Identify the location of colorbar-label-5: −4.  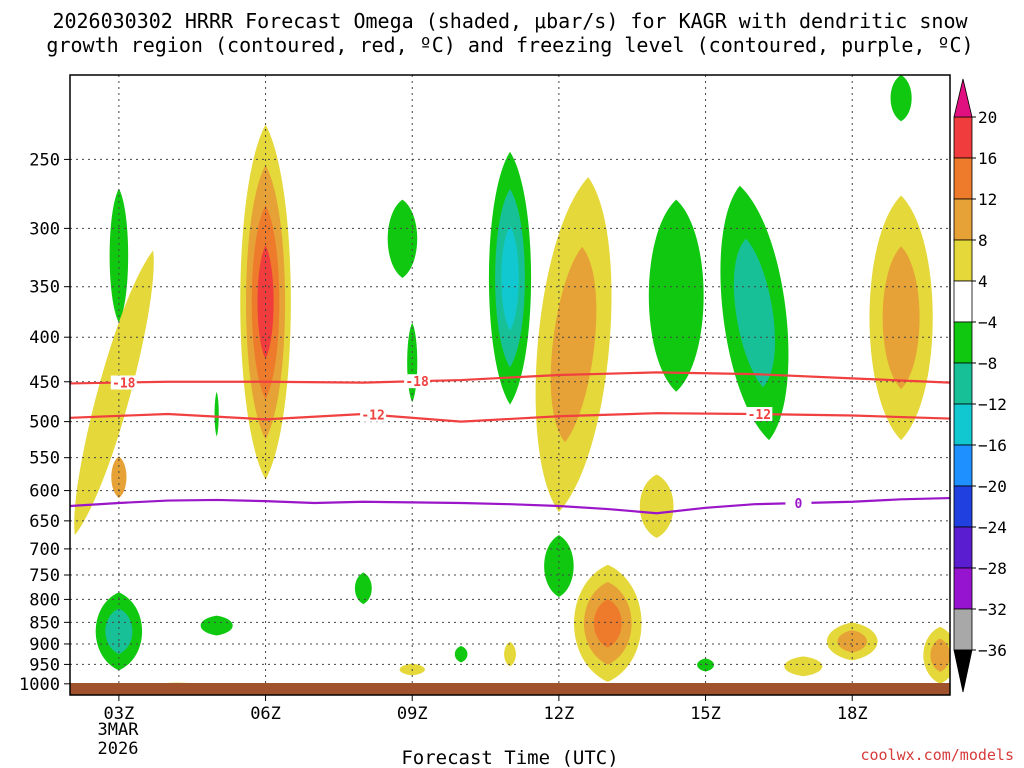
(987, 322).